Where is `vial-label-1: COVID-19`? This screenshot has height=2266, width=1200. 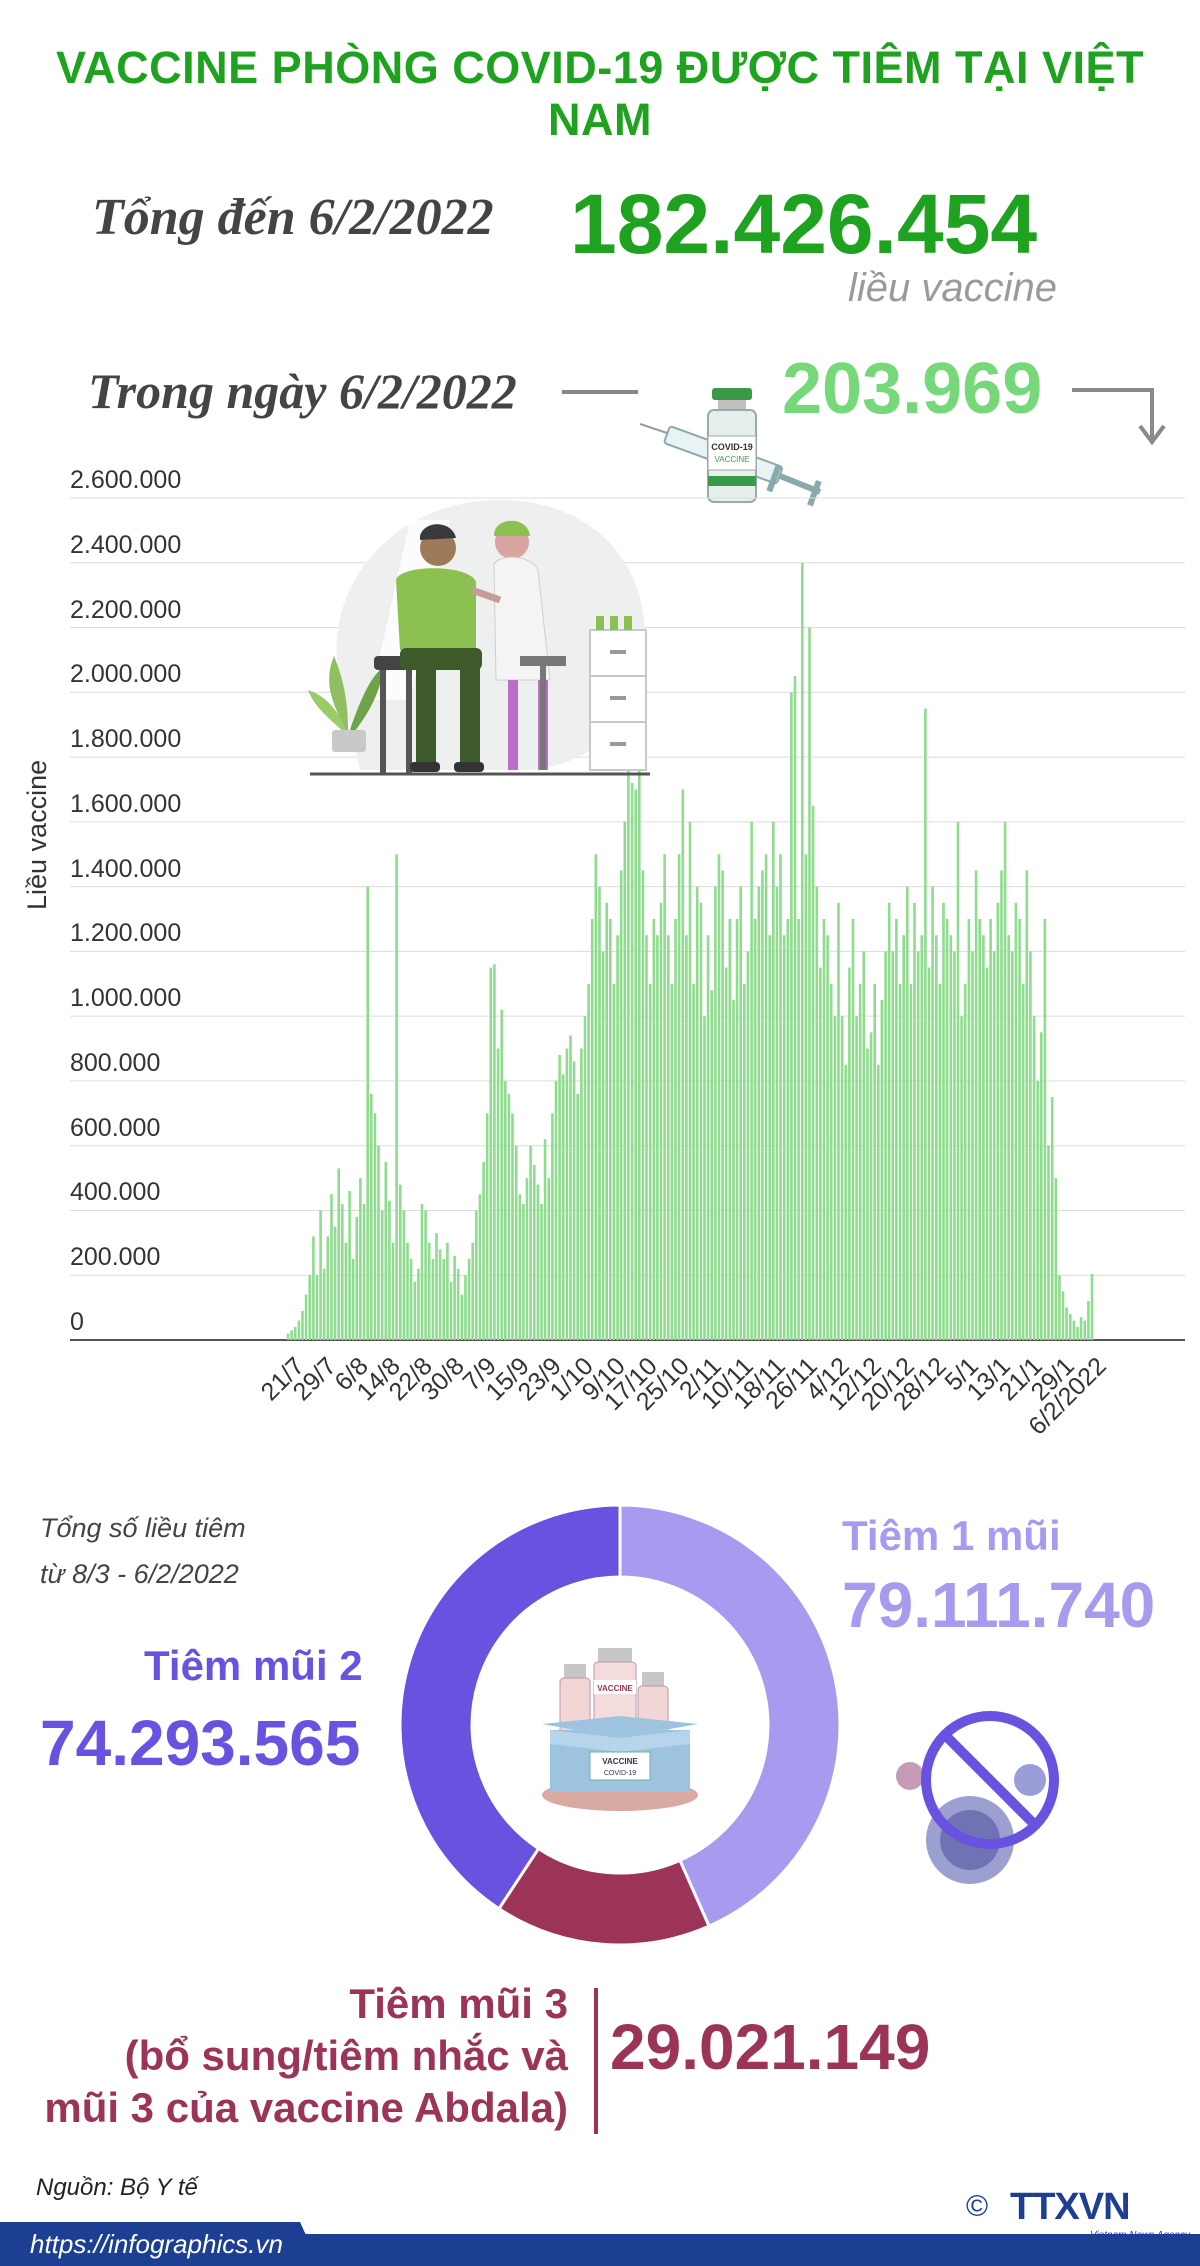
vial-label-1: COVID-19 is located at coordinates (732, 447).